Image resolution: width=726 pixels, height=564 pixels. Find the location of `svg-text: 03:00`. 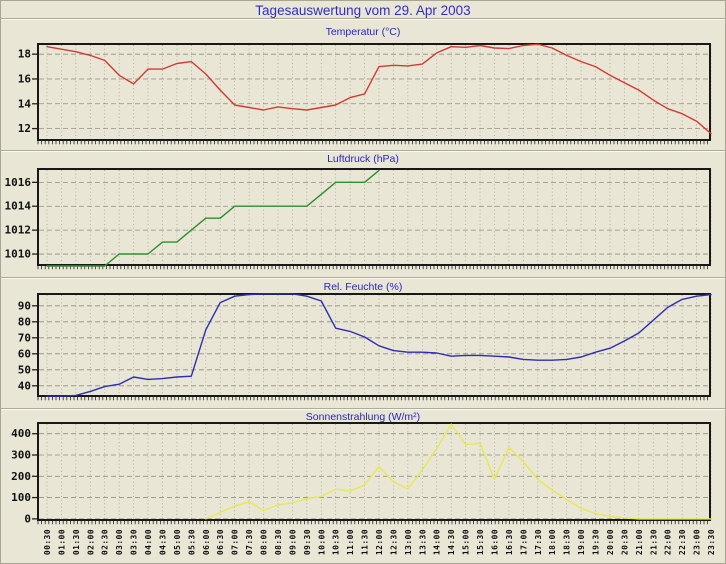

svg-text: 03:00 is located at coordinates (119, 542).